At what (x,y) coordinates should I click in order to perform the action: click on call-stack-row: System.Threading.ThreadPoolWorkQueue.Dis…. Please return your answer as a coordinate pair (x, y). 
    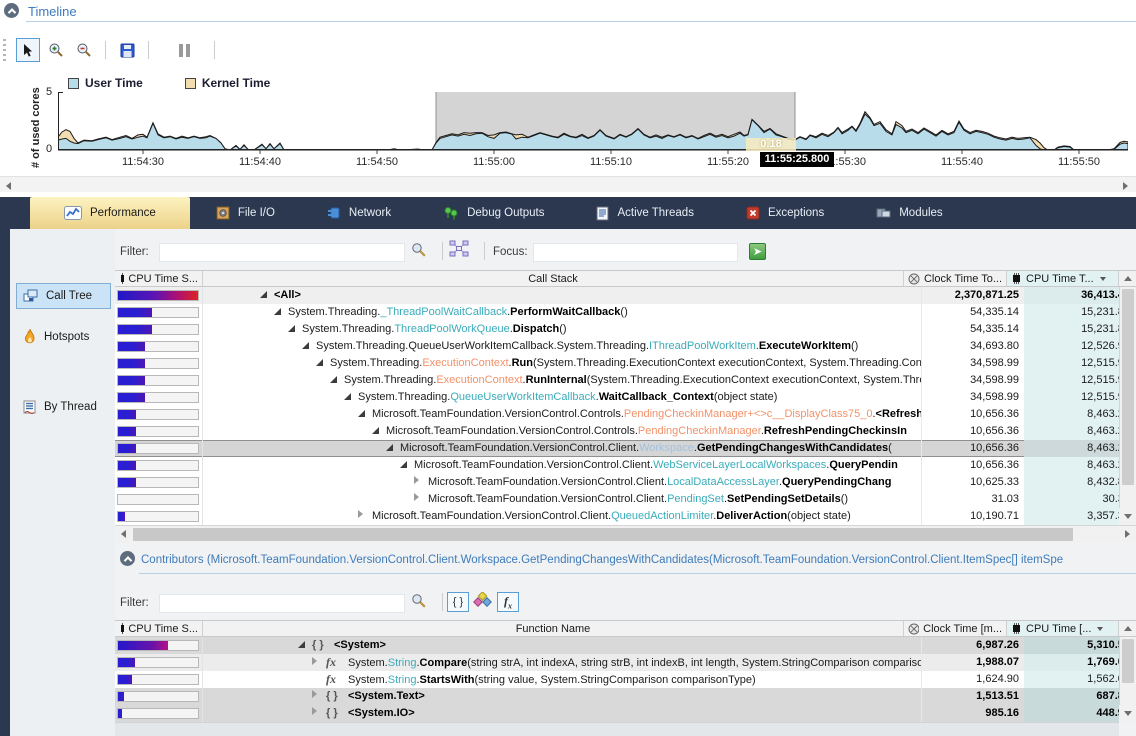
    Looking at the image, I should click on (625, 329).